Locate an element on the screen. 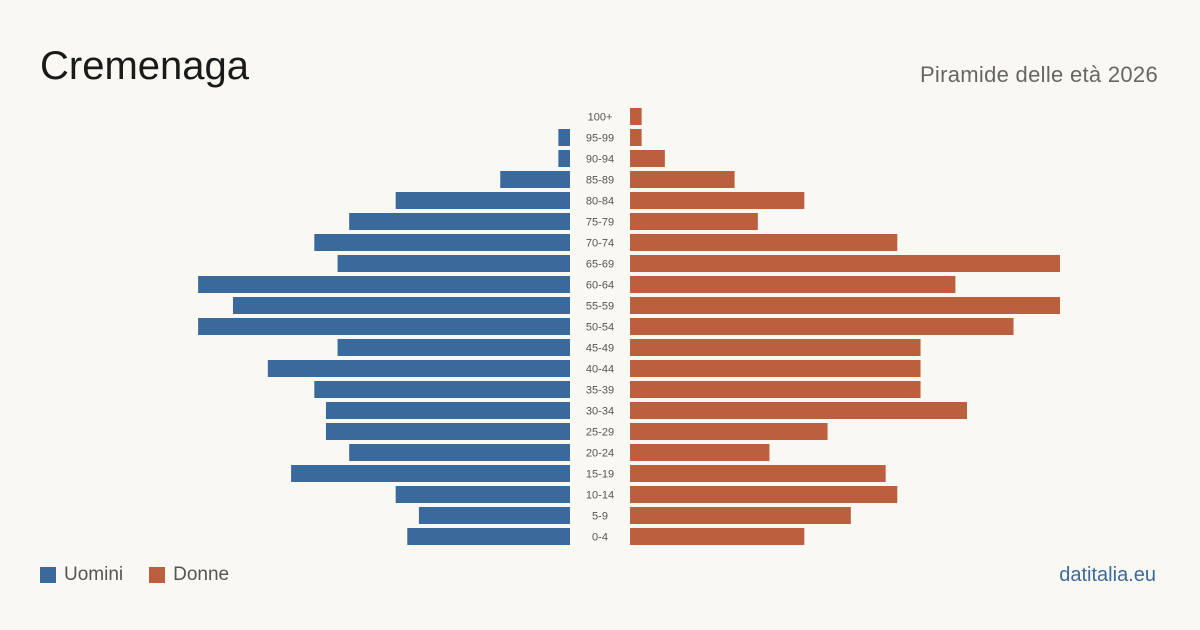 The height and width of the screenshot is (630, 1200). legend-label-male: Uomini is located at coordinates (94, 574).